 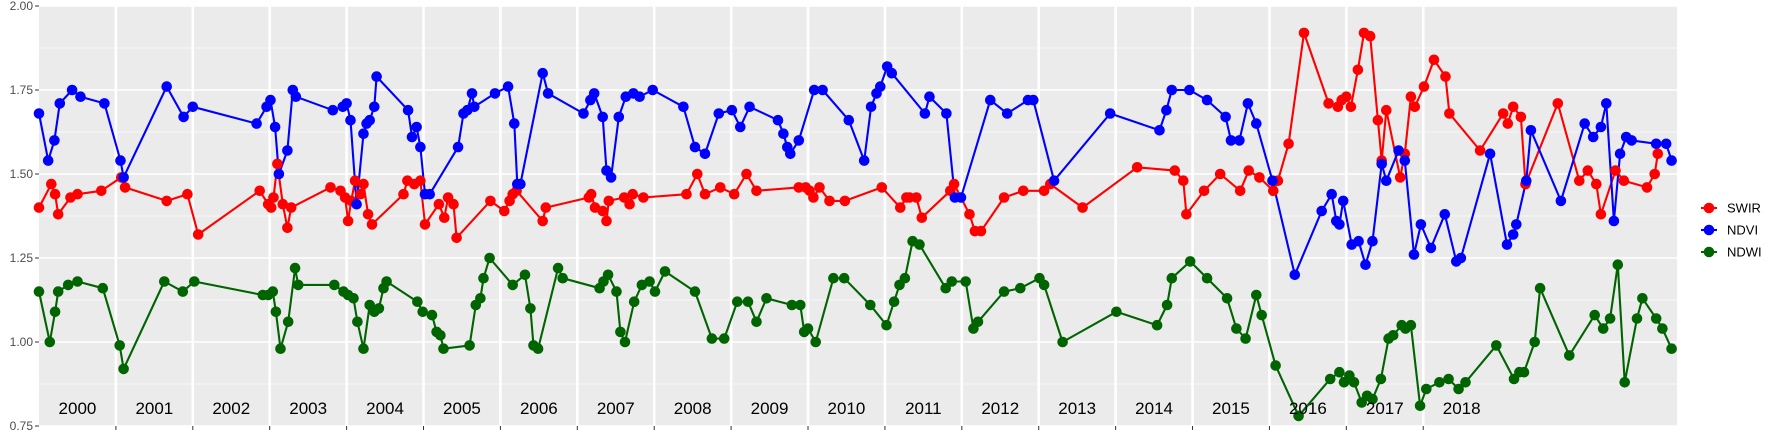 I want to click on year-label: 2006, so click(x=539, y=408).